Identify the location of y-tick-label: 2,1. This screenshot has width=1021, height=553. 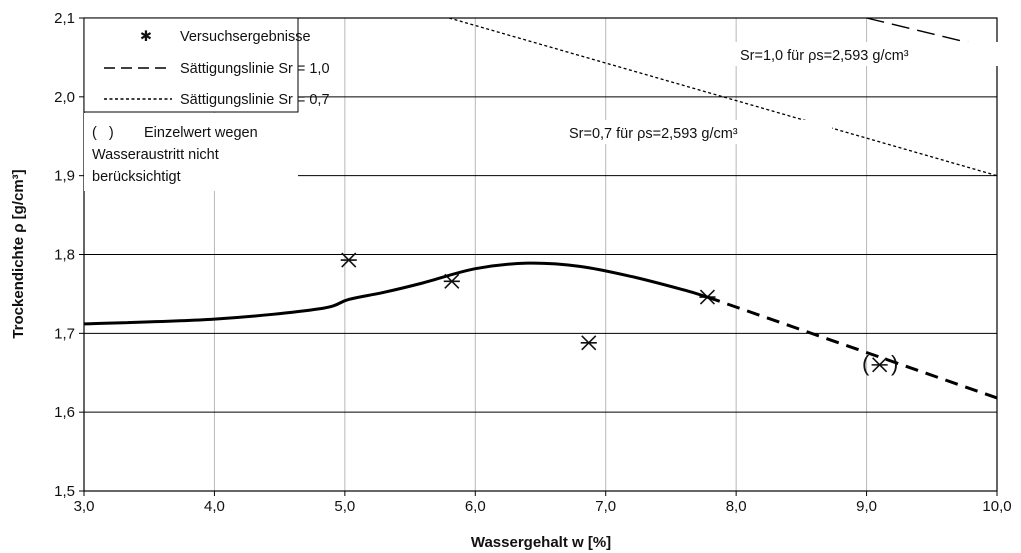
(64, 18).